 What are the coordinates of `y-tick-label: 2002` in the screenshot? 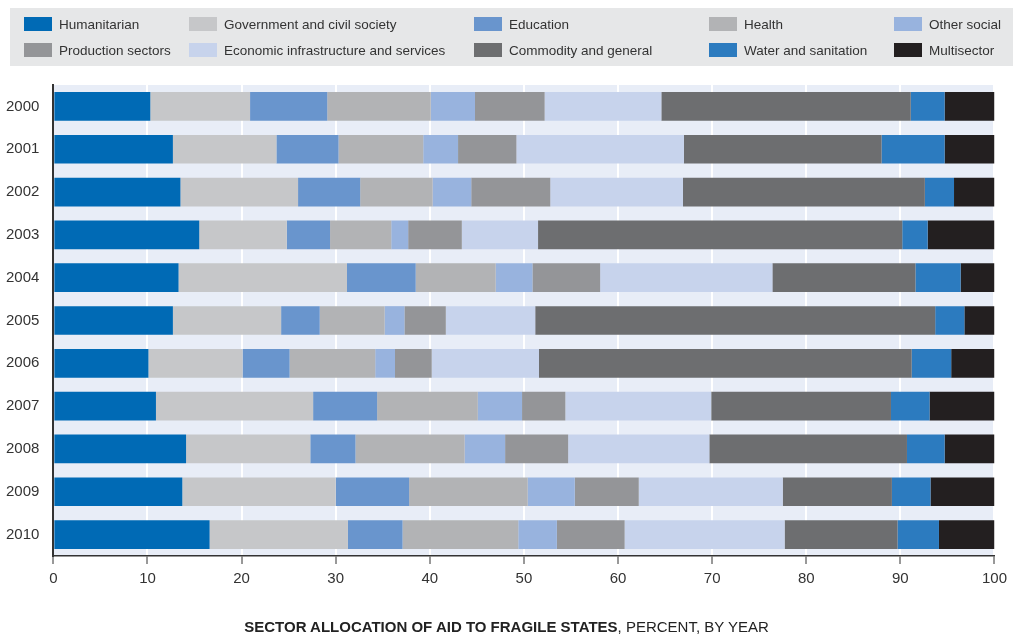 It's located at (22, 191).